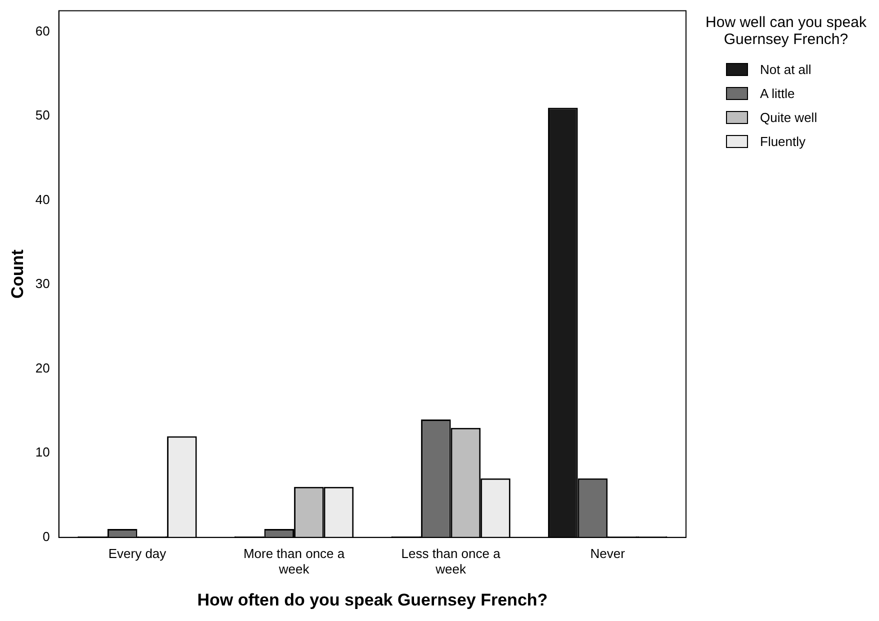 This screenshot has width=879, height=621. I want to click on x-tick-label: Never, so click(608, 553).